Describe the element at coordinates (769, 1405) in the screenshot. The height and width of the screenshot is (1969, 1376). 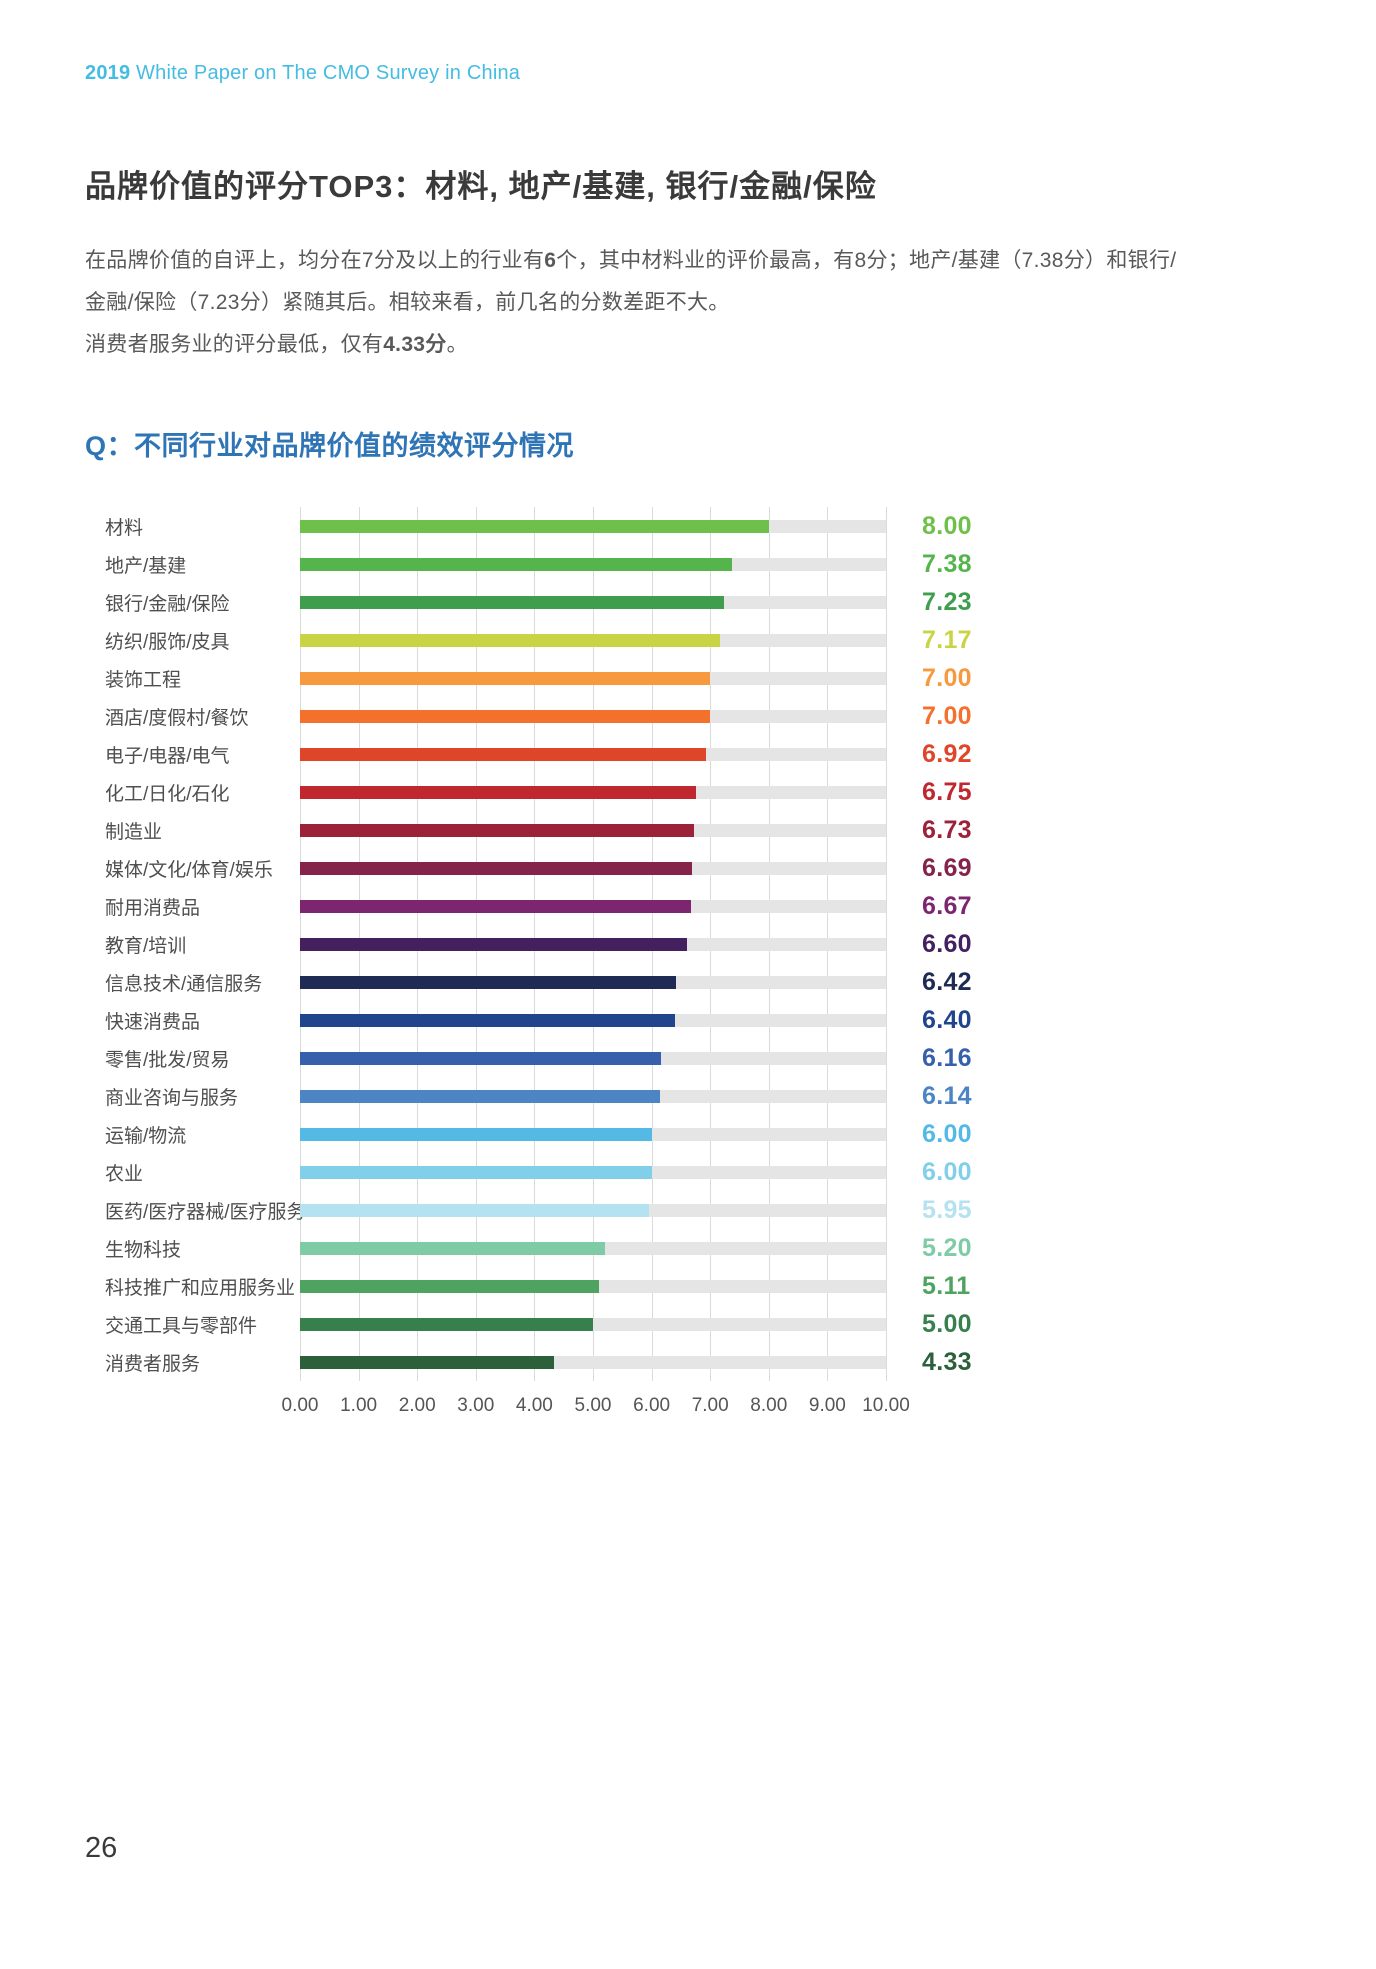
I see `x-tick-label: 8.00` at that location.